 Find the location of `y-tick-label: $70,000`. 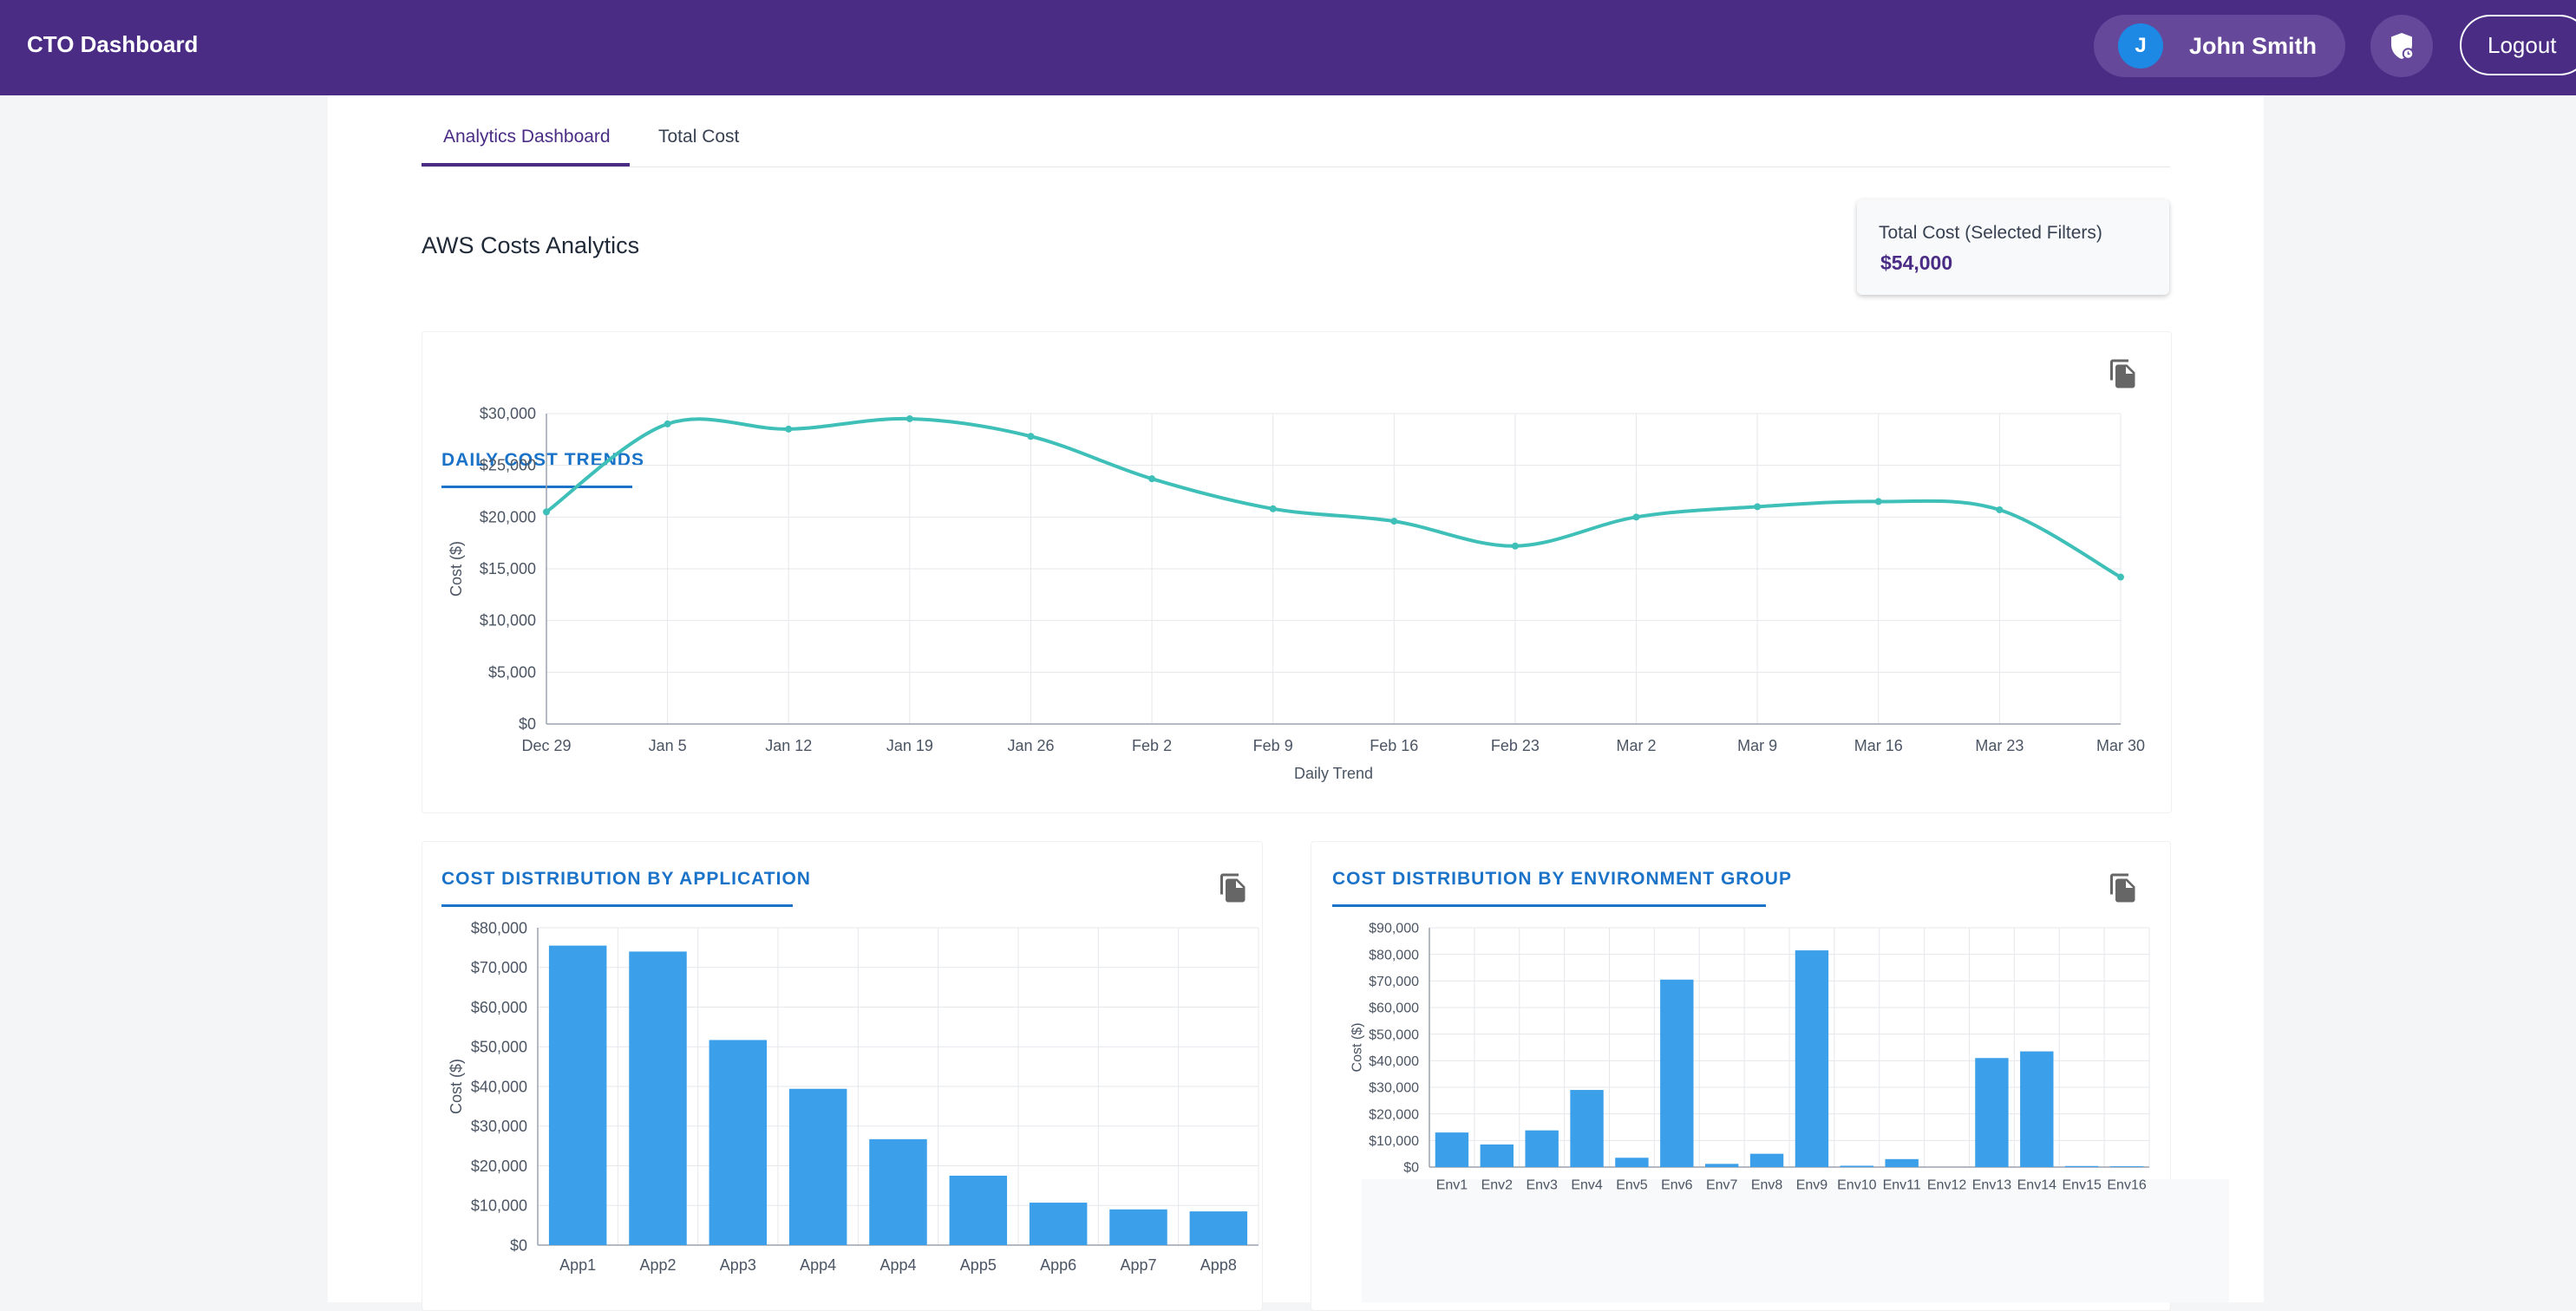

y-tick-label: $70,000 is located at coordinates (1394, 982).